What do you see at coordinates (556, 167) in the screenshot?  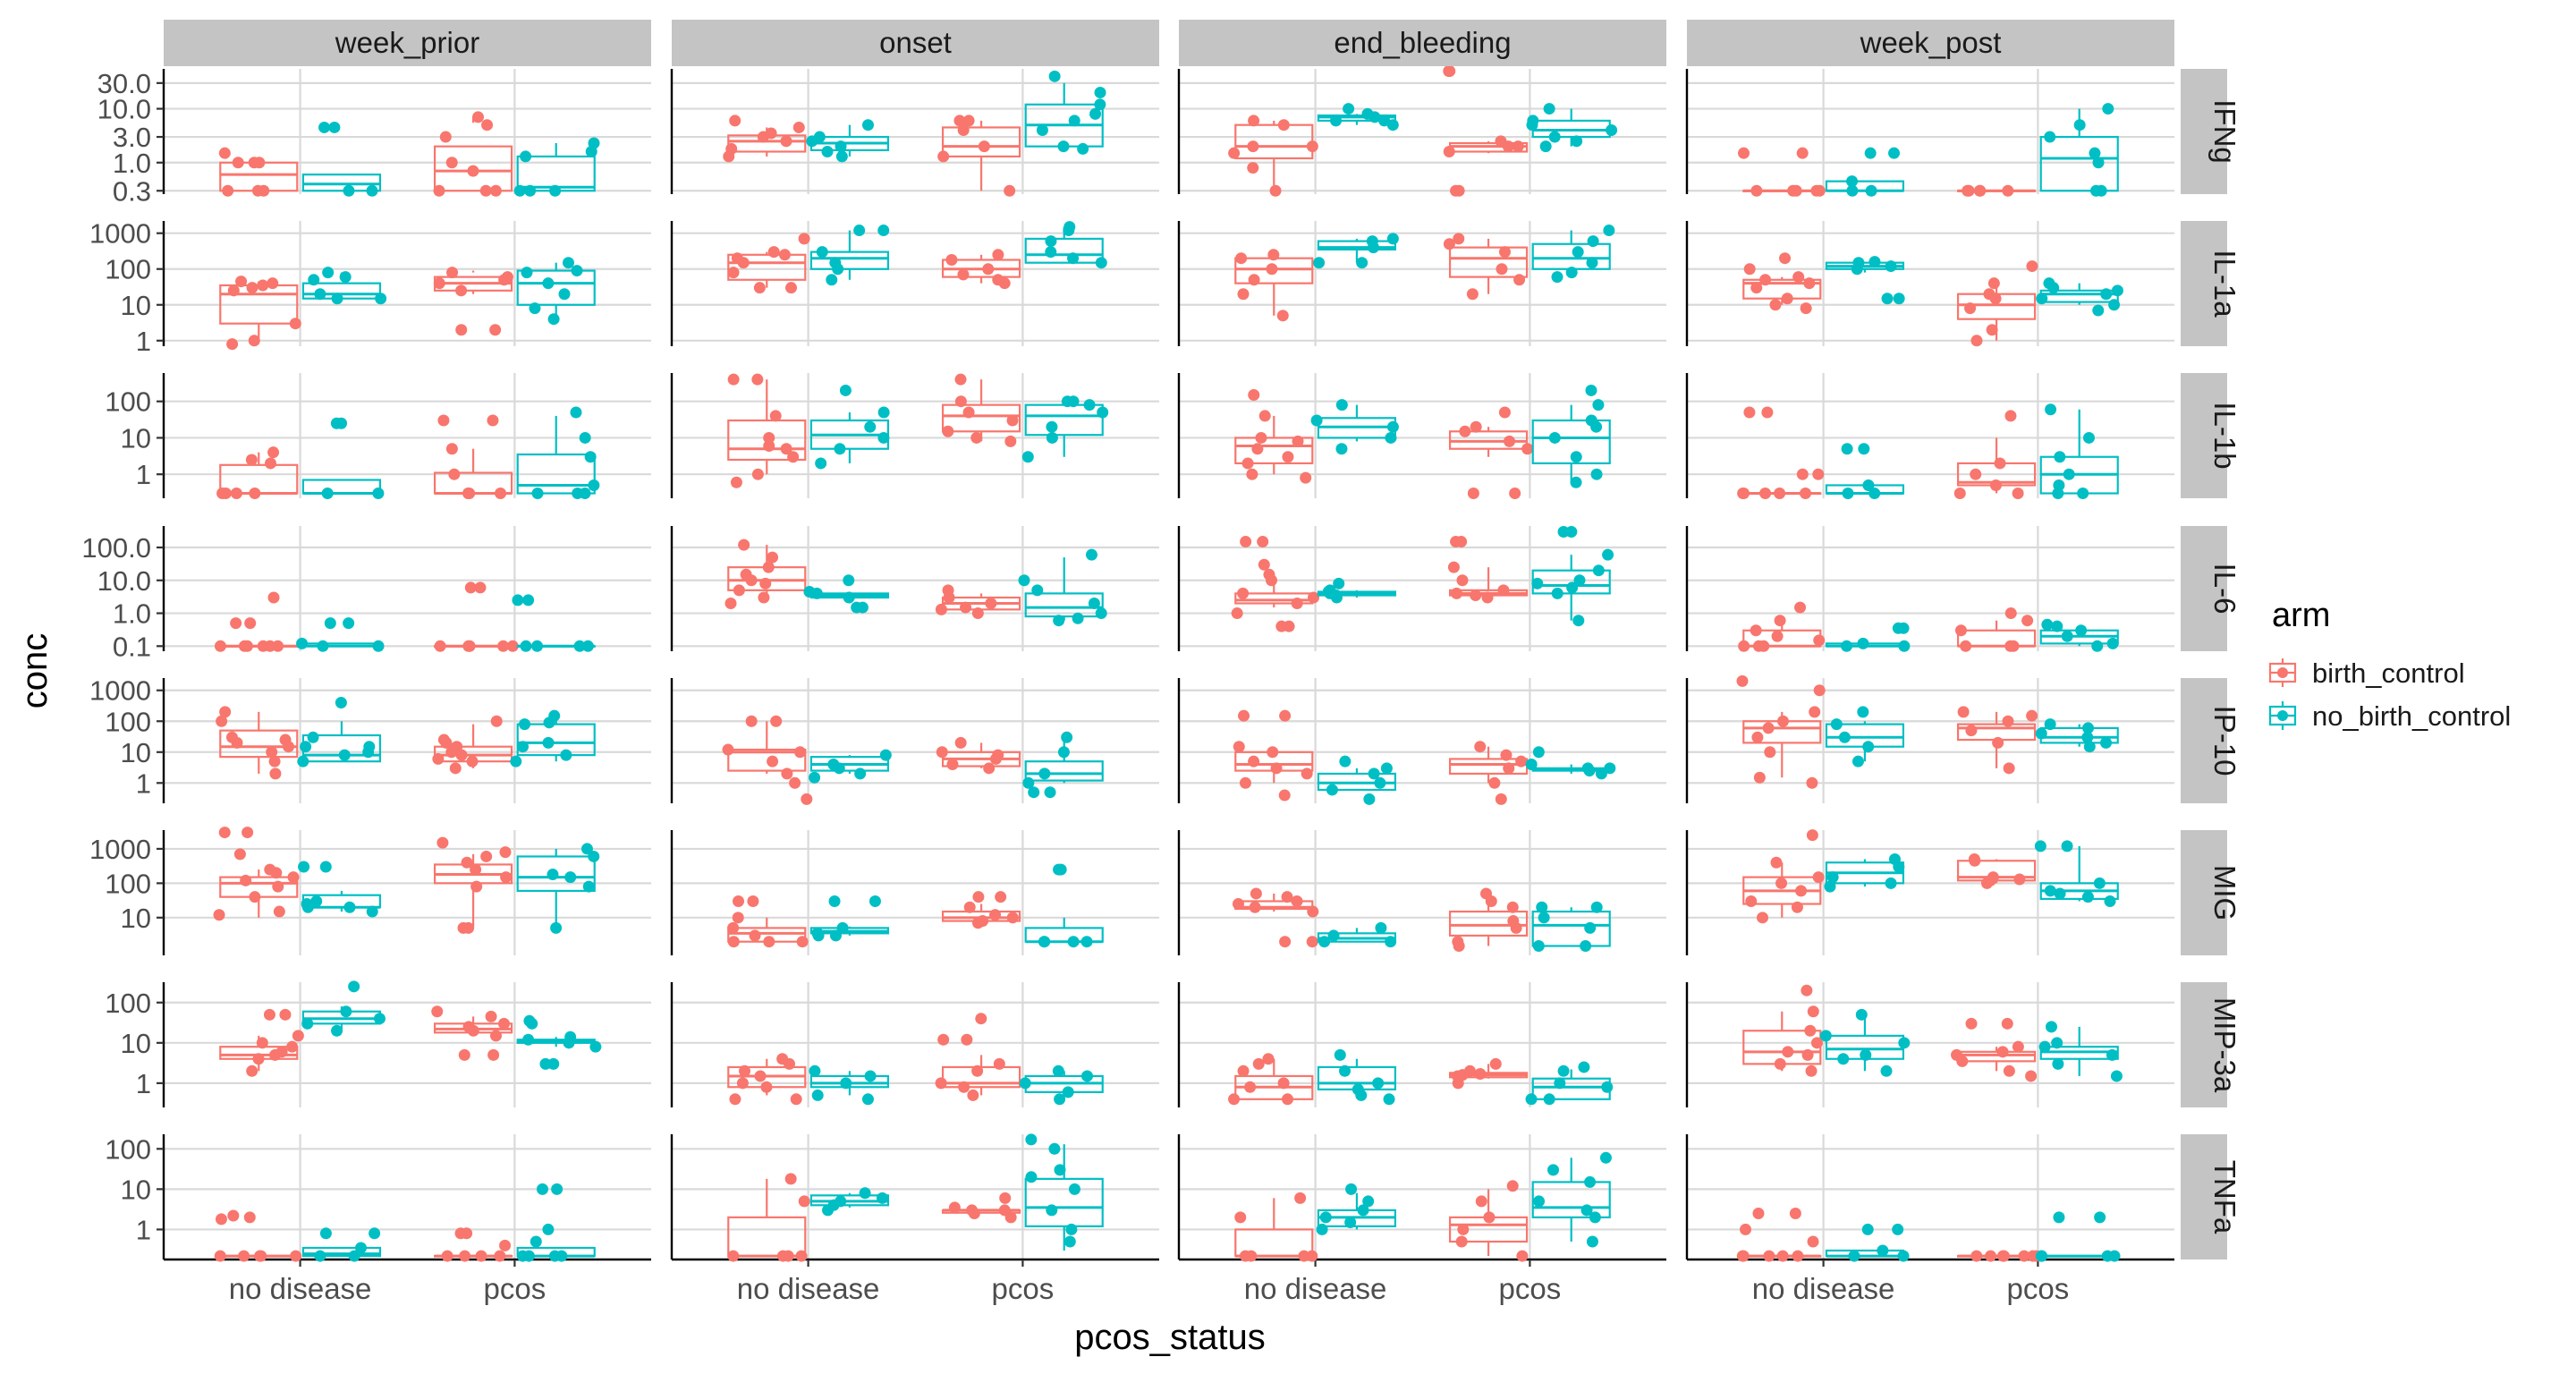 I see `boxplot-week_prior-IFNg-pcos-no_birth_control` at bounding box center [556, 167].